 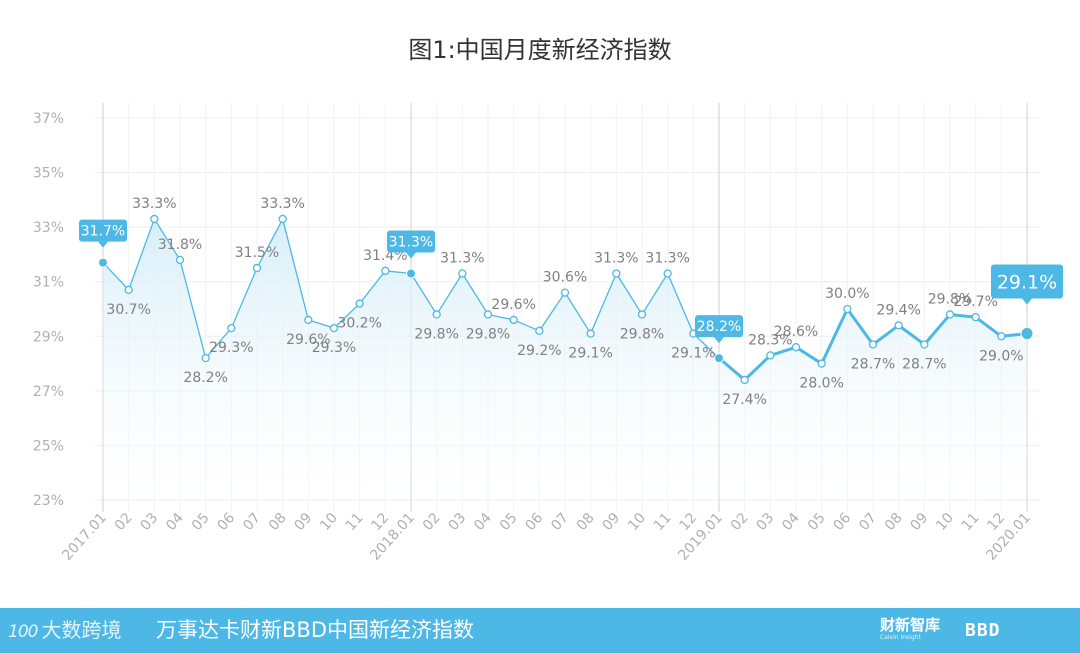 I want to click on data-label: 29.0%, so click(x=1001, y=356).